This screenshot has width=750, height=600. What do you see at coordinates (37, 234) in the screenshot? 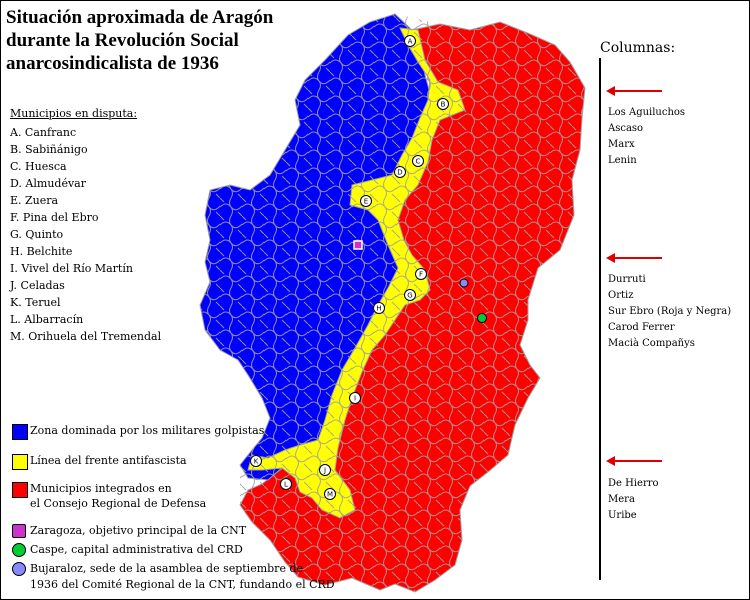
I see `municipio-item: G. Quinto` at bounding box center [37, 234].